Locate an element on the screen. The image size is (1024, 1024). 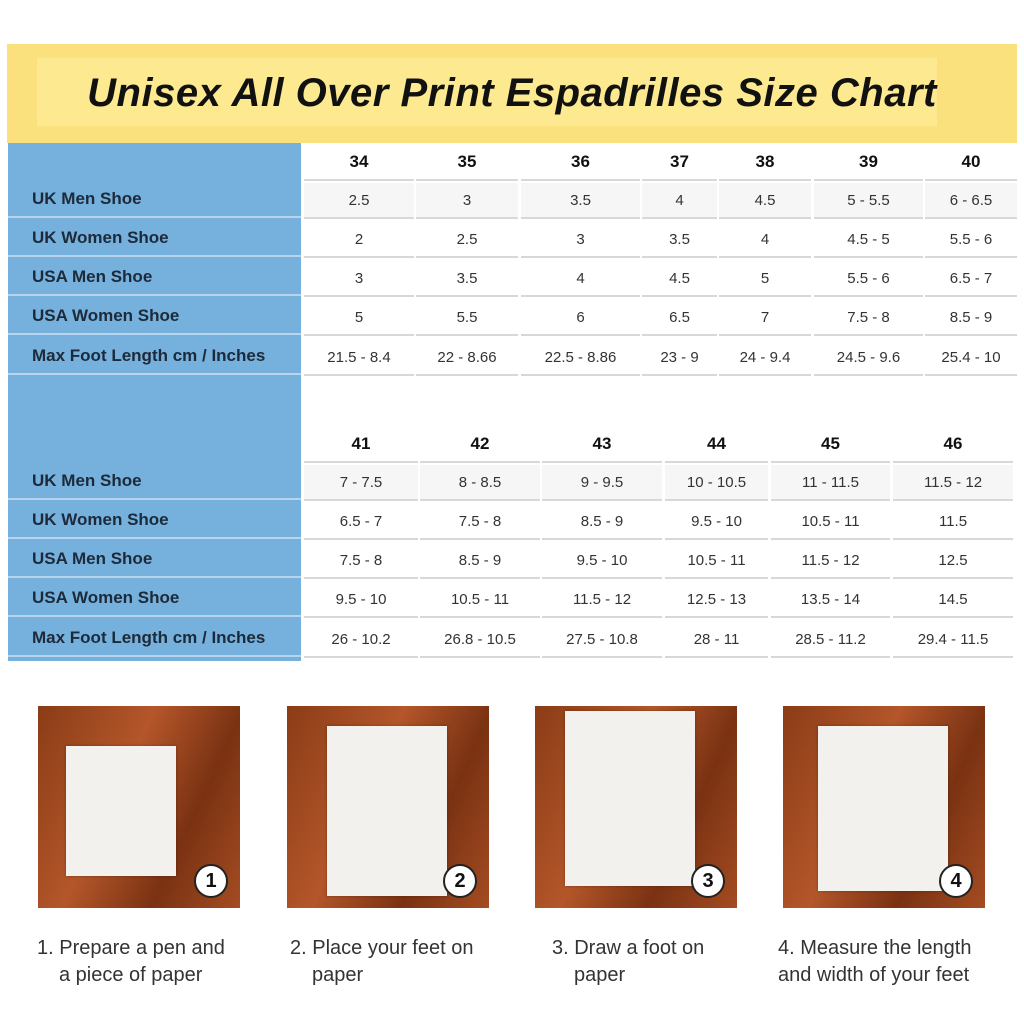
size-header-cell: 35 is located at coordinates (467, 163).